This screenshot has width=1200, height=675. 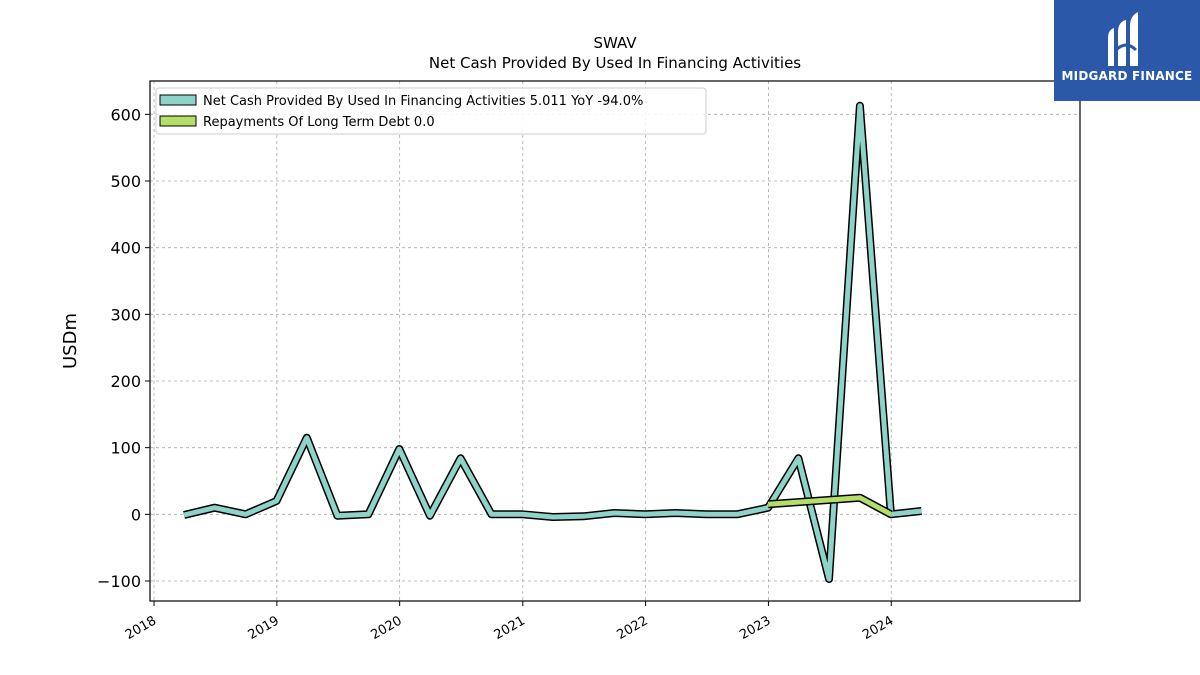 I want to click on x-axis-ticks: 2018 2019 2020 2021 2022 2023 2024, so click(x=509, y=622).